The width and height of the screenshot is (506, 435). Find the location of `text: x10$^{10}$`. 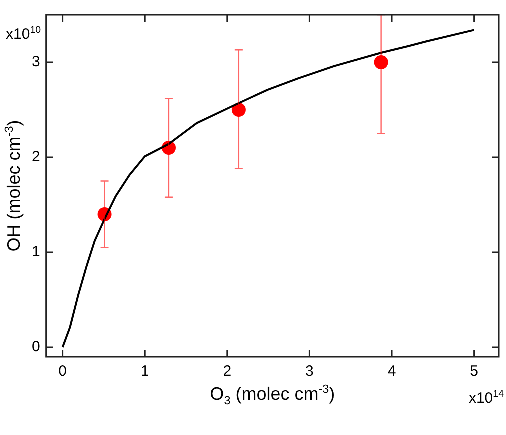

text: x10$^{10}$ is located at coordinates (24, 34).